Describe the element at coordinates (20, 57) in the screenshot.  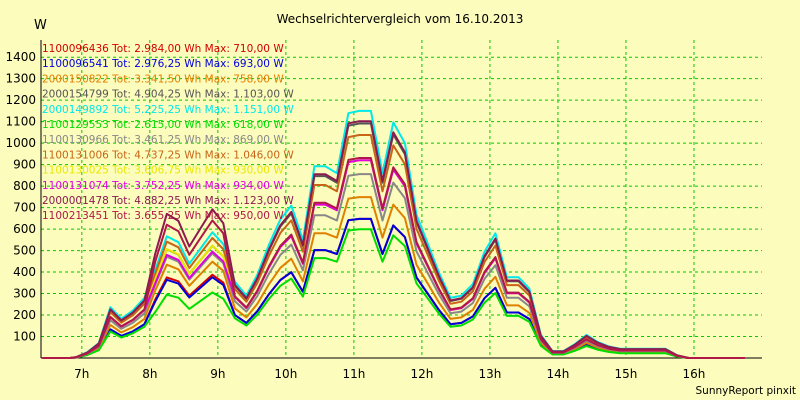
I see `y-tick-label: 1400` at that location.